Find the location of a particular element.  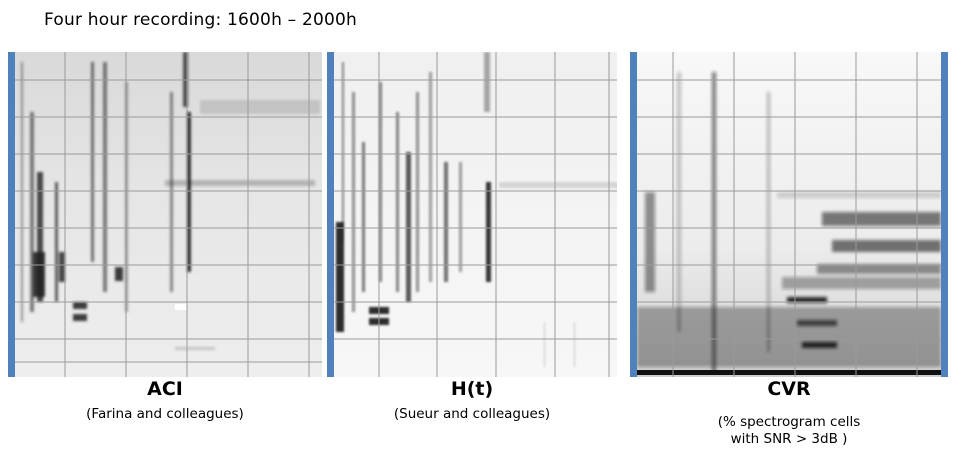

page-title: Four hour recording: 1600h – 2000h is located at coordinates (200, 20).